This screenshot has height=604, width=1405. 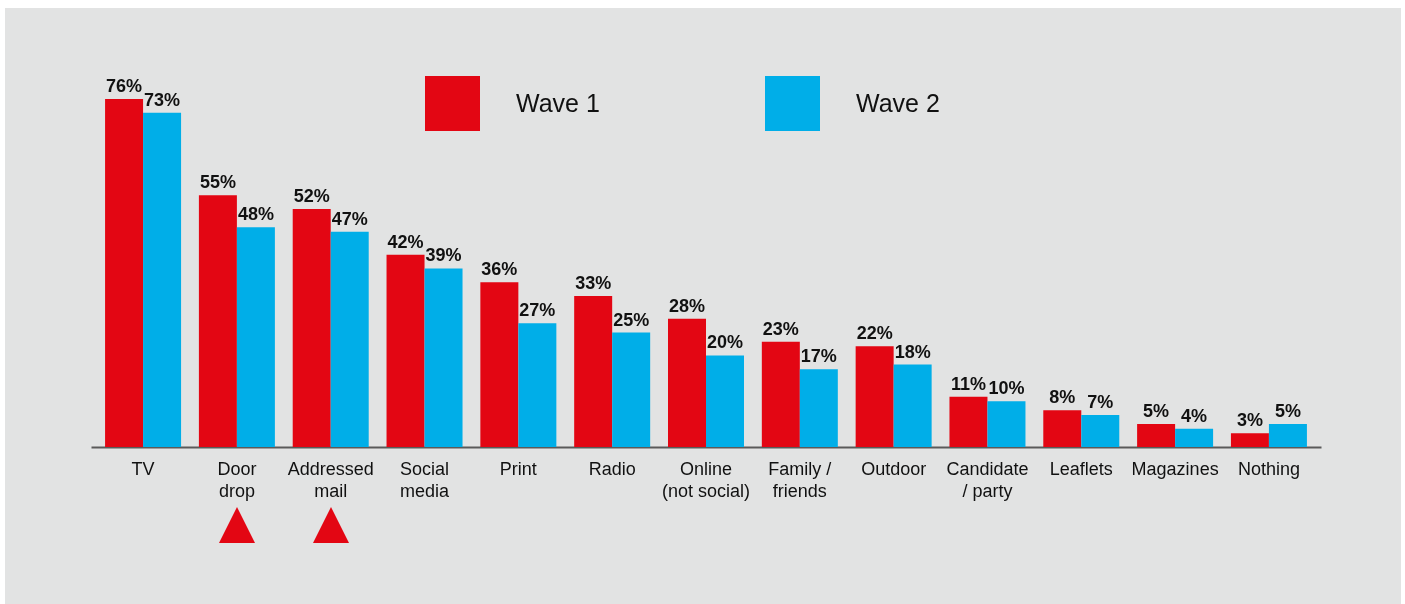 I want to click on data-label: 22%, so click(x=874, y=333).